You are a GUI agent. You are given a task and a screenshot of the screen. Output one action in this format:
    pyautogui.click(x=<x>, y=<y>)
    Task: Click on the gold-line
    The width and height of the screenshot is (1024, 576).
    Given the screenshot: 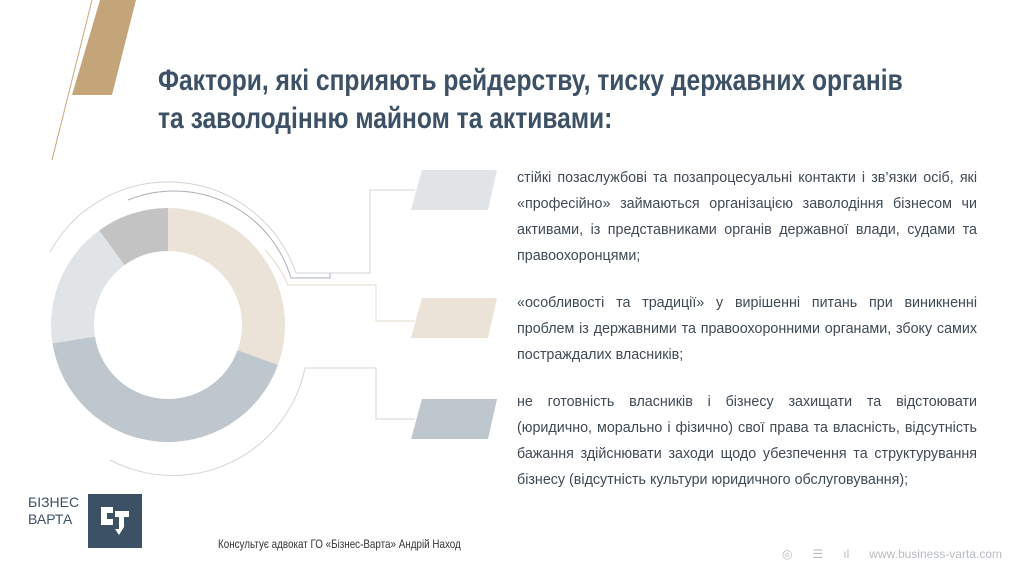 What is the action you would take?
    pyautogui.click(x=72, y=80)
    